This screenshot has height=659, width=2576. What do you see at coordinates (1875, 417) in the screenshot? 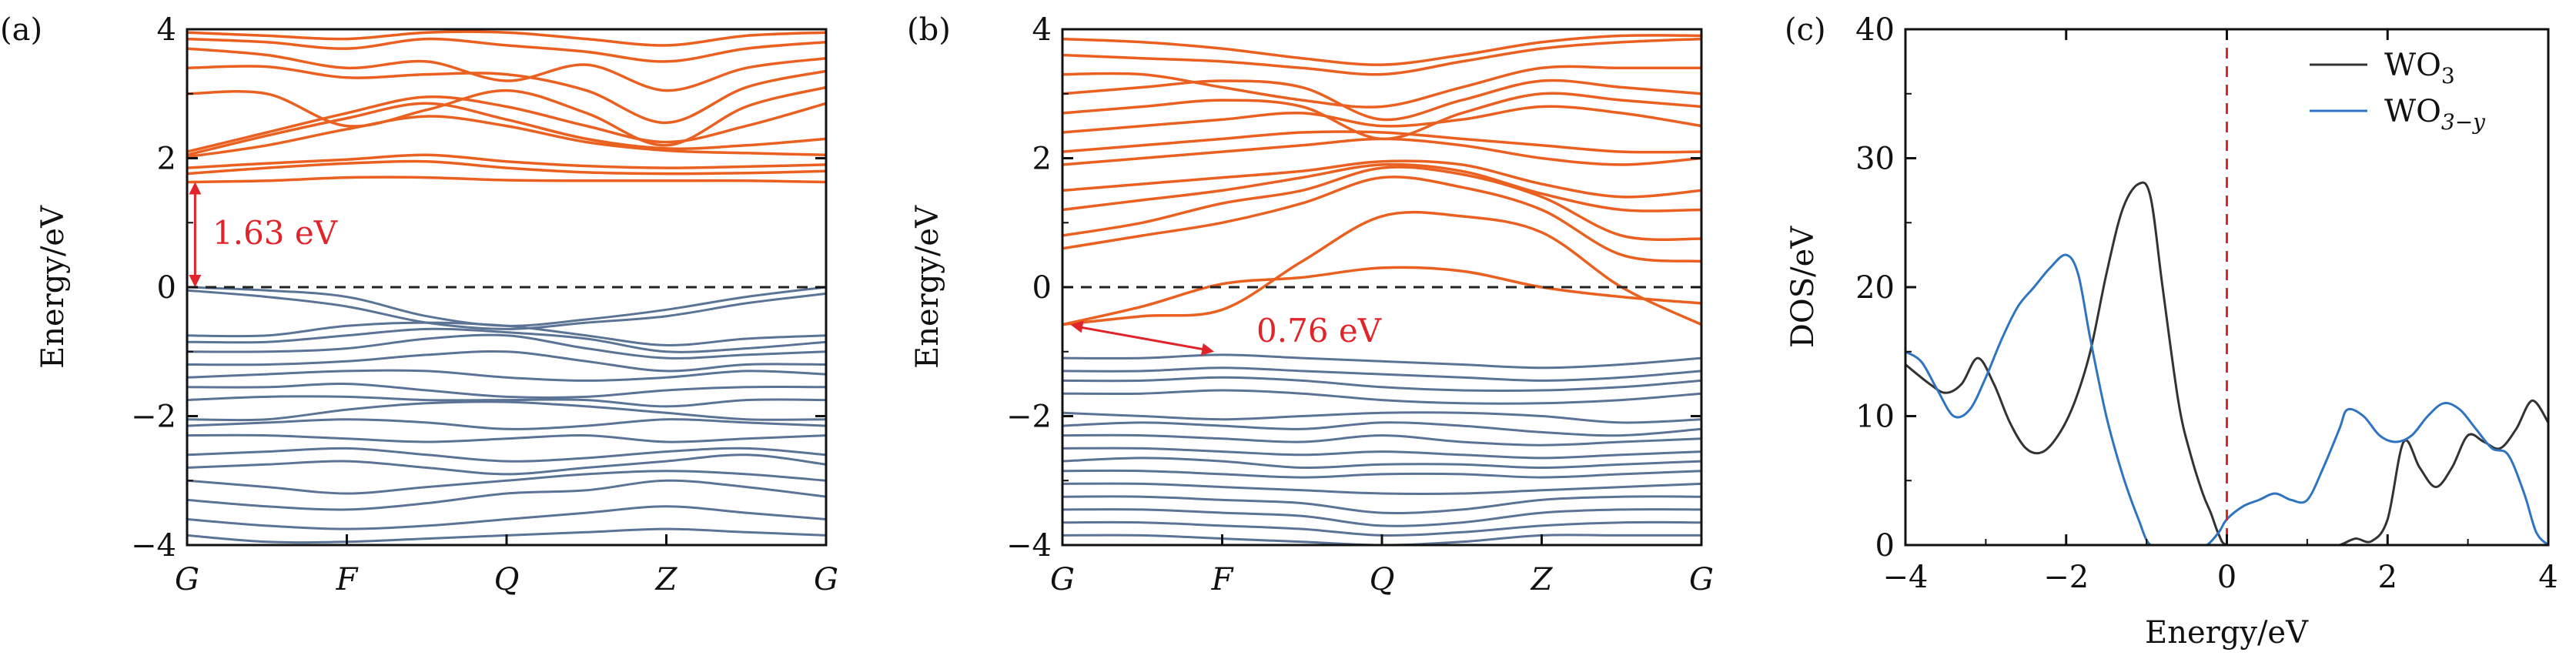
I see `y-tick-label-c-1: 10` at bounding box center [1875, 417].